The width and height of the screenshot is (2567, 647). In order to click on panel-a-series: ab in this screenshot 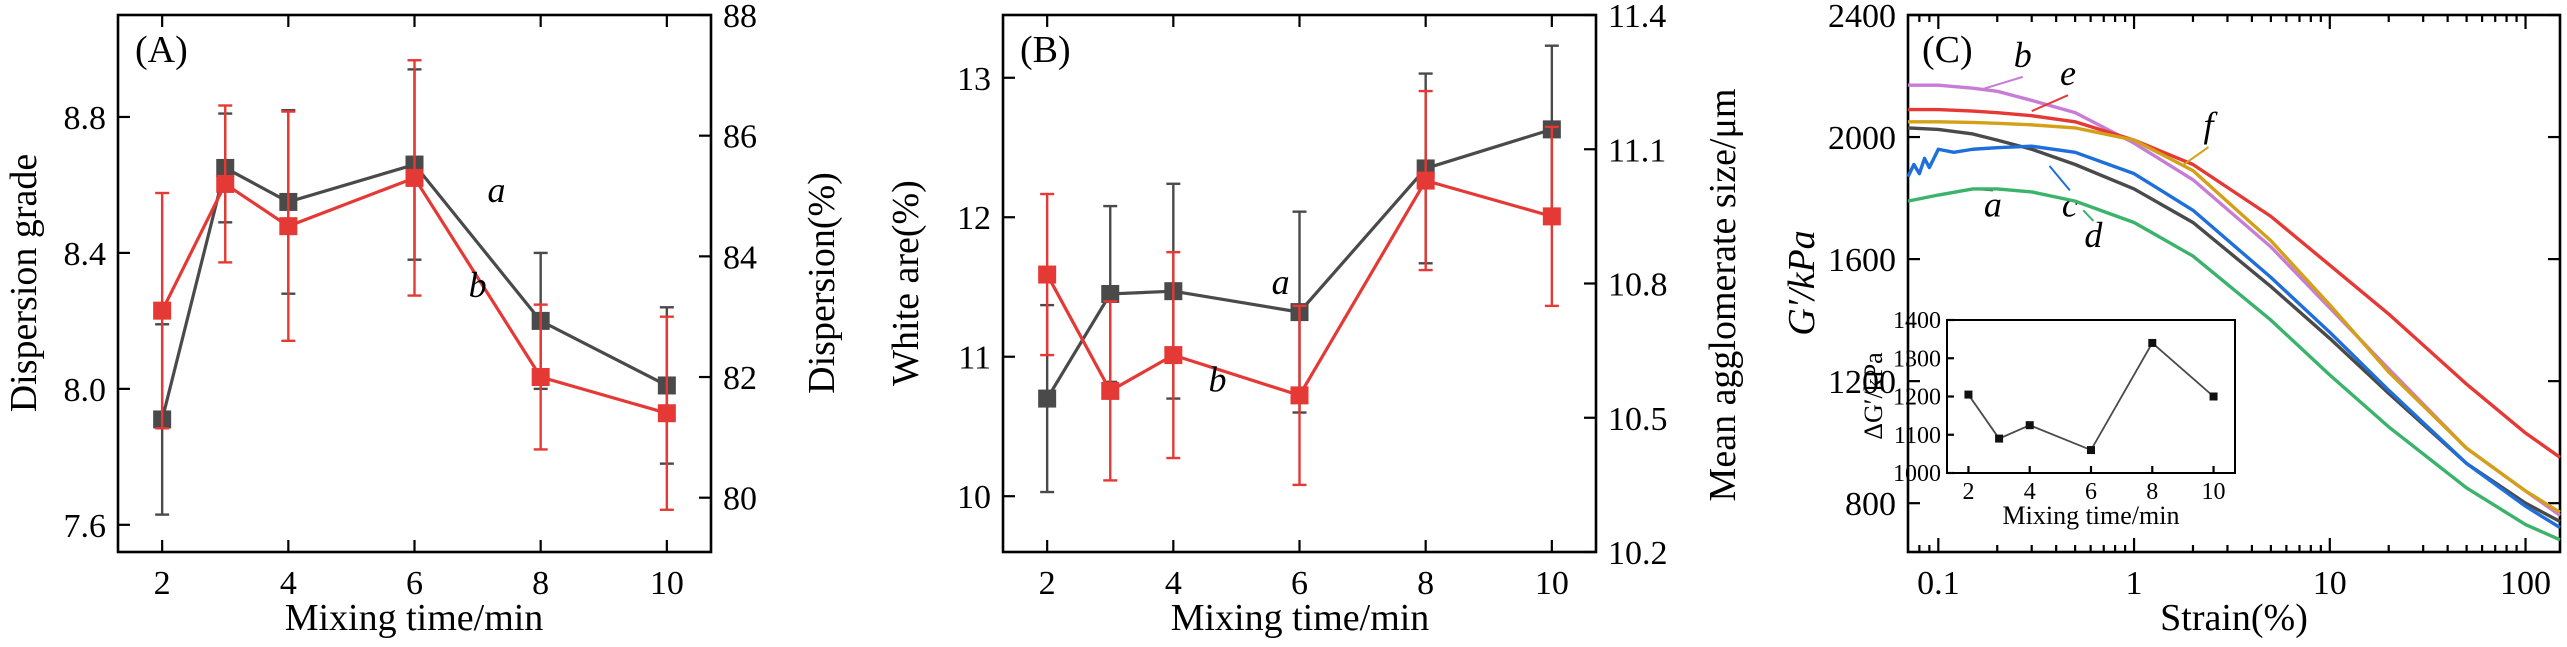, I will do `click(414, 287)`.